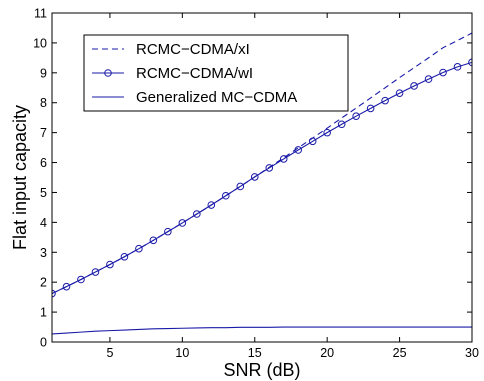  What do you see at coordinates (43, 163) in the screenshot?
I see `y-tick-label: 6` at bounding box center [43, 163].